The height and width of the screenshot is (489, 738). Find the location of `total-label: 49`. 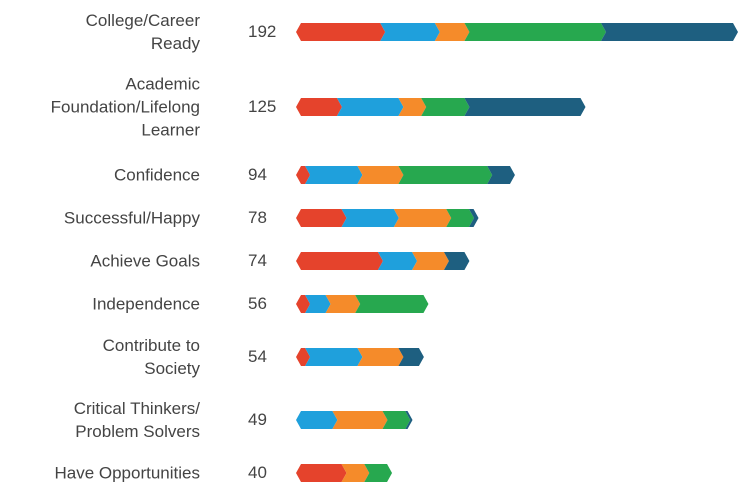

total-label: 49 is located at coordinates (257, 419).